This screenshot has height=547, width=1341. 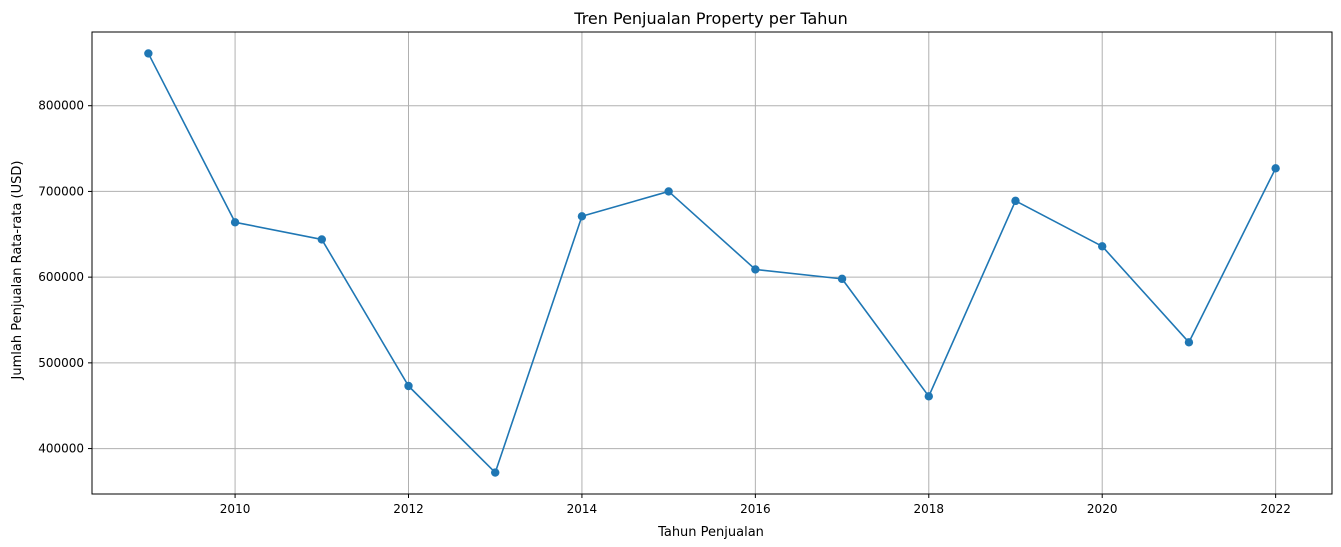 What do you see at coordinates (17, 271) in the screenshot?
I see `y-axis-label: Jumlah Penjualan Rata-rata (USD)` at bounding box center [17, 271].